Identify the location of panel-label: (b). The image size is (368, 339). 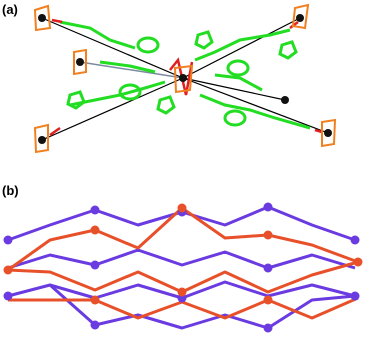
(10, 190).